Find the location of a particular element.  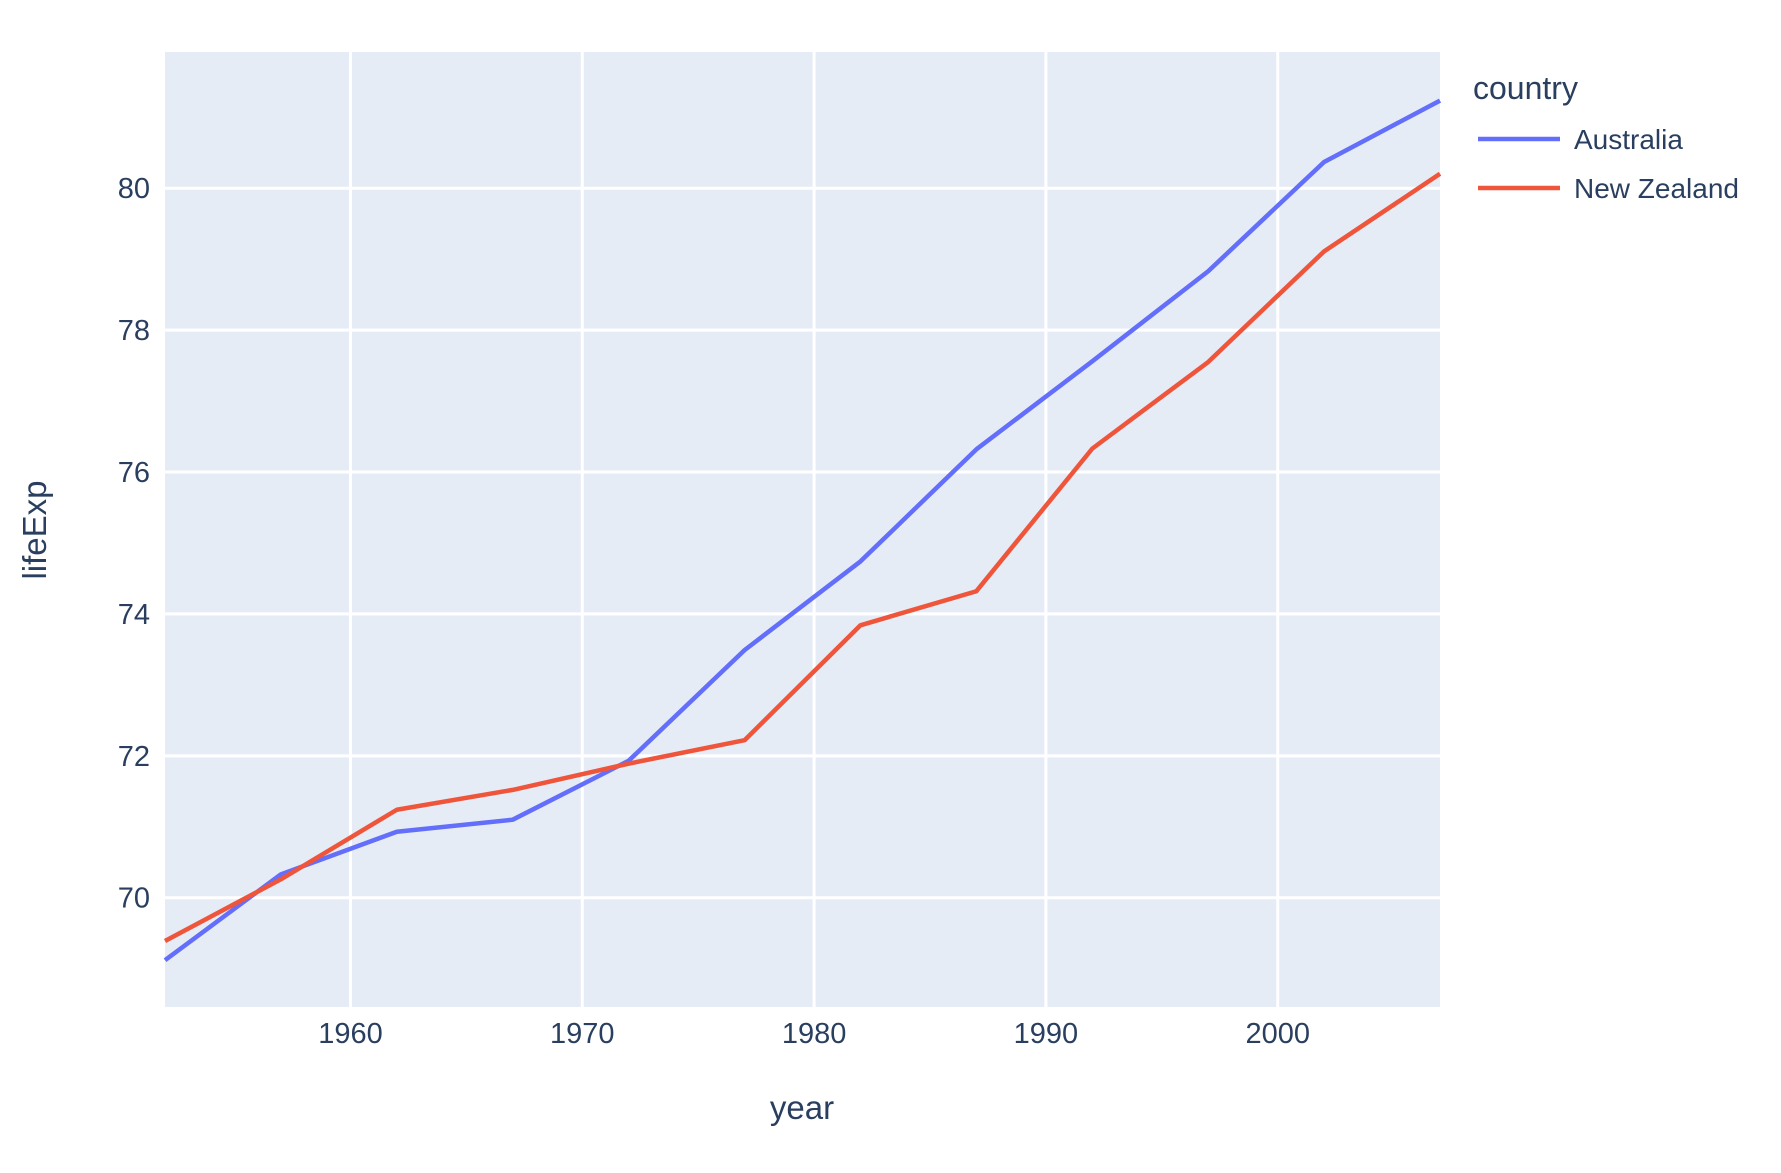

y-tick-label: 74 is located at coordinates (134, 615).